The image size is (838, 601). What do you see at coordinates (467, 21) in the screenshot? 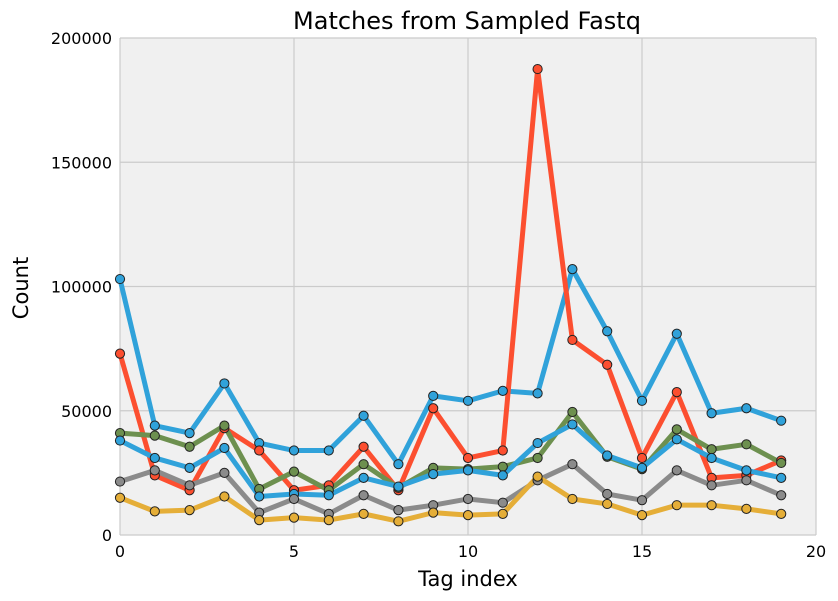
I see `chart-title: Matches from Sampled Fastq` at bounding box center [467, 21].